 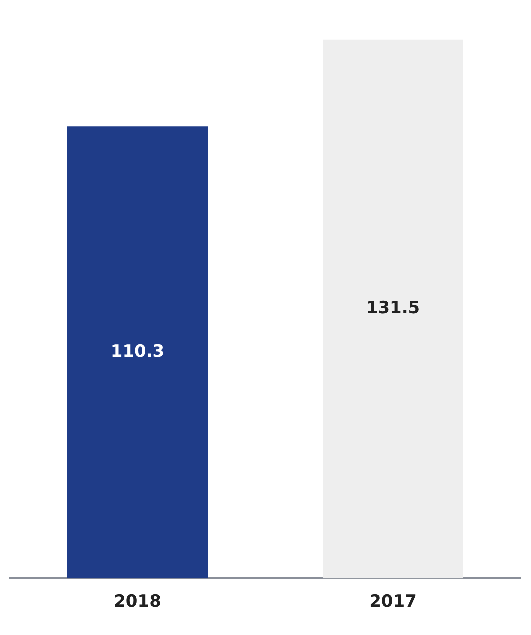 I want to click on x-tick-label: 2018, so click(x=138, y=602).